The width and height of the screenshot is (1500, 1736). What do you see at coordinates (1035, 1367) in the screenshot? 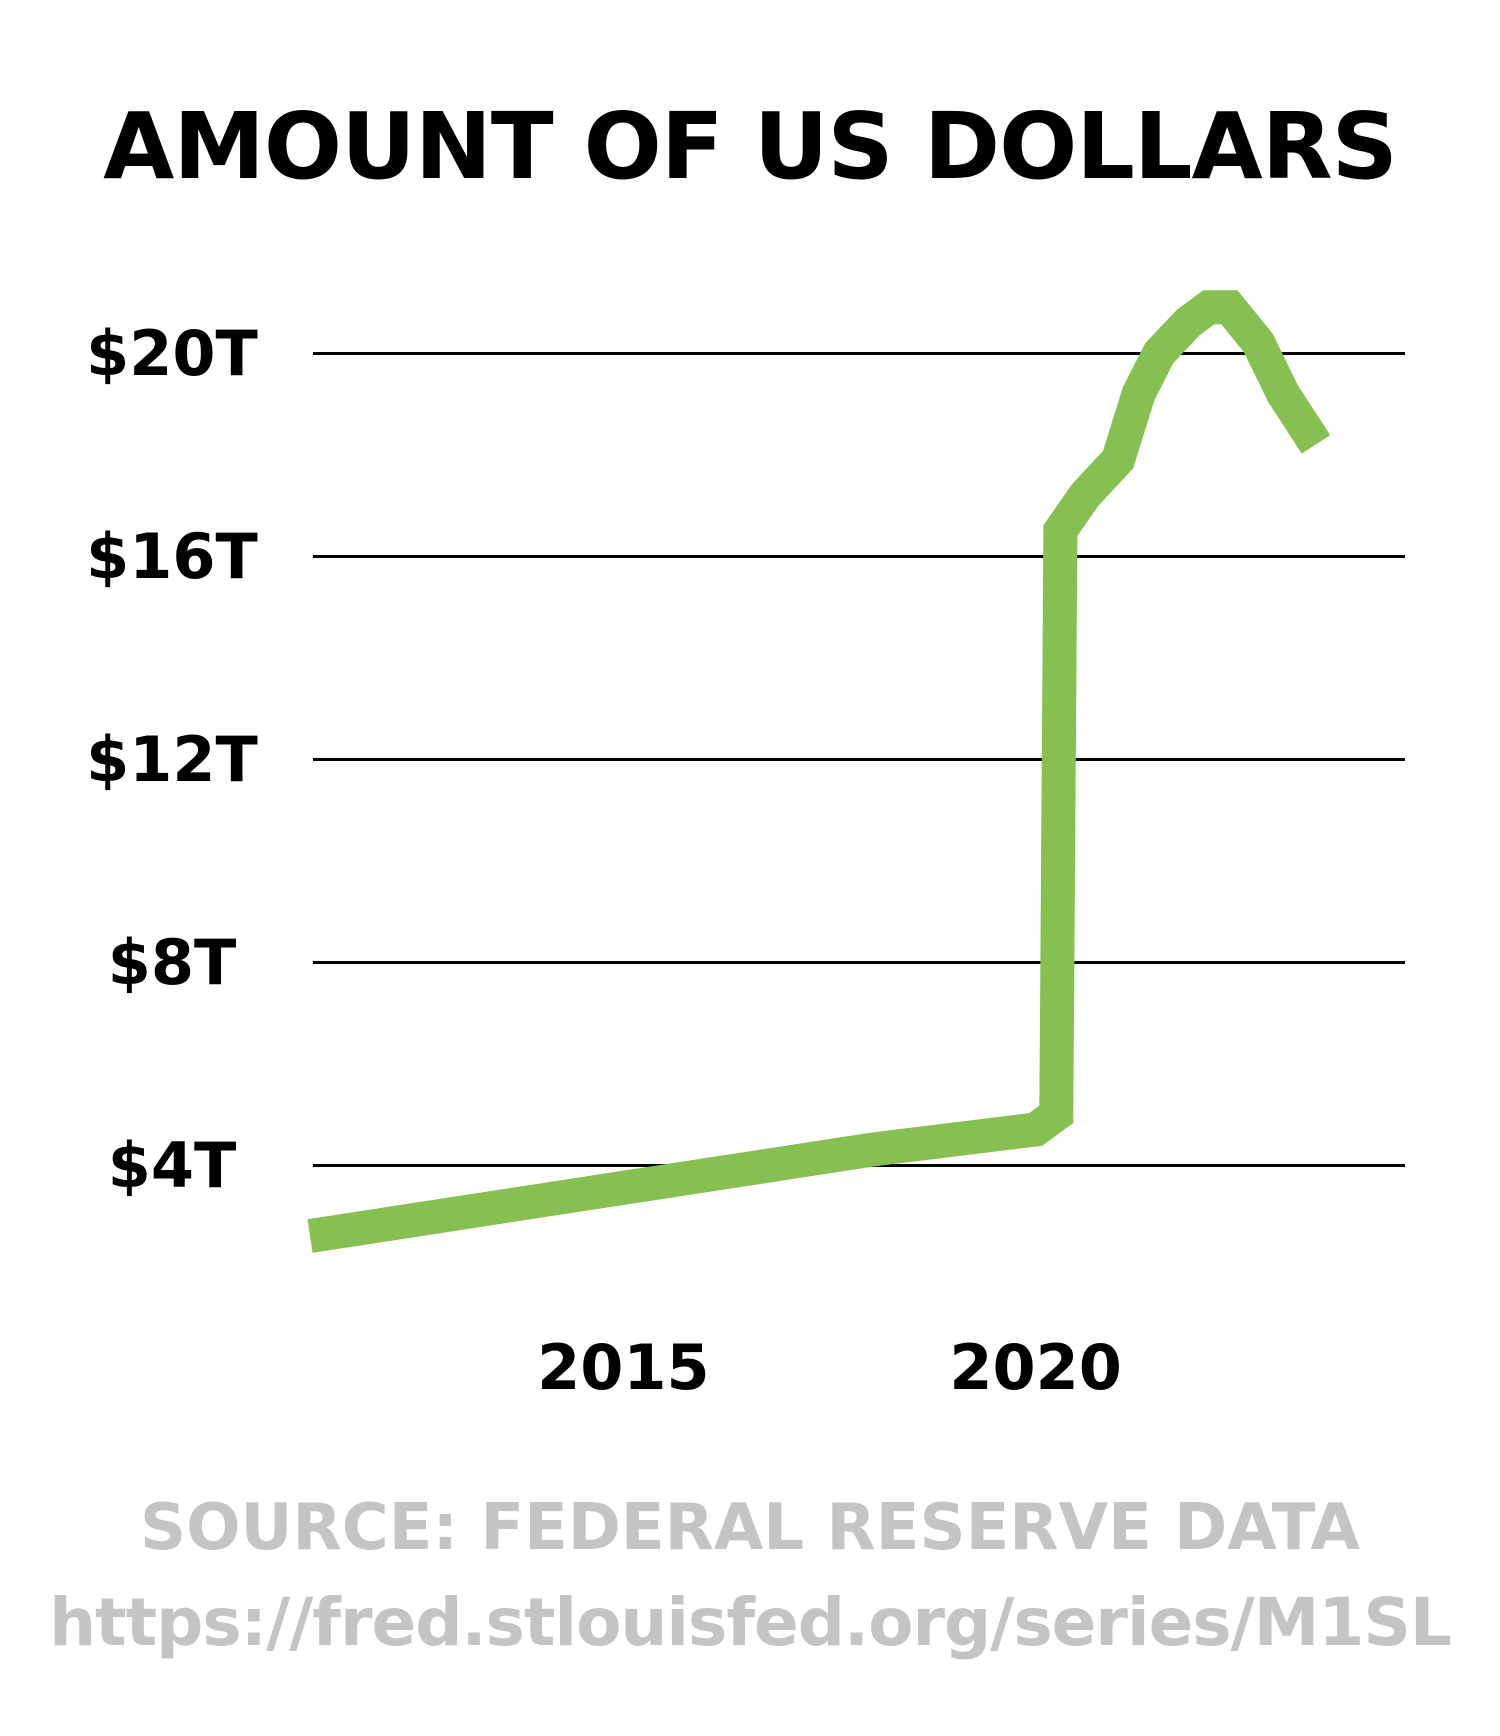
I see `x-tick-label: 2020` at bounding box center [1035, 1367].